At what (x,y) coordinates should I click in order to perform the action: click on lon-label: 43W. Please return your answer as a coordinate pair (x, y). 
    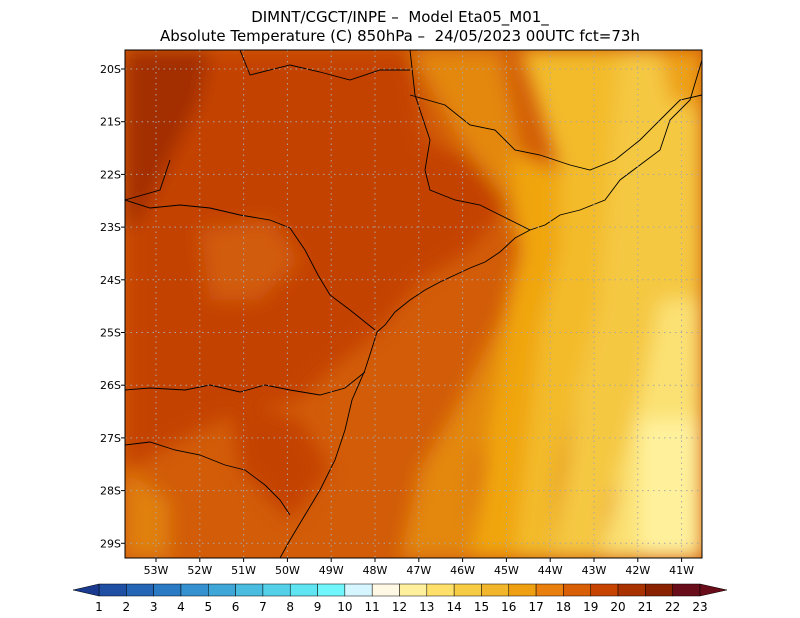
    Looking at the image, I should click on (594, 570).